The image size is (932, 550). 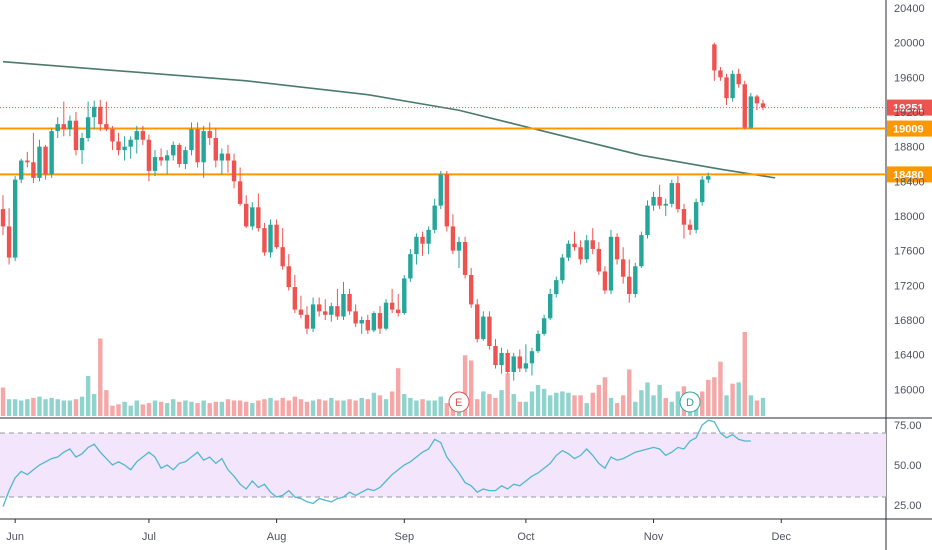 What do you see at coordinates (909, 107) in the screenshot?
I see `last-price-badge` at bounding box center [909, 107].